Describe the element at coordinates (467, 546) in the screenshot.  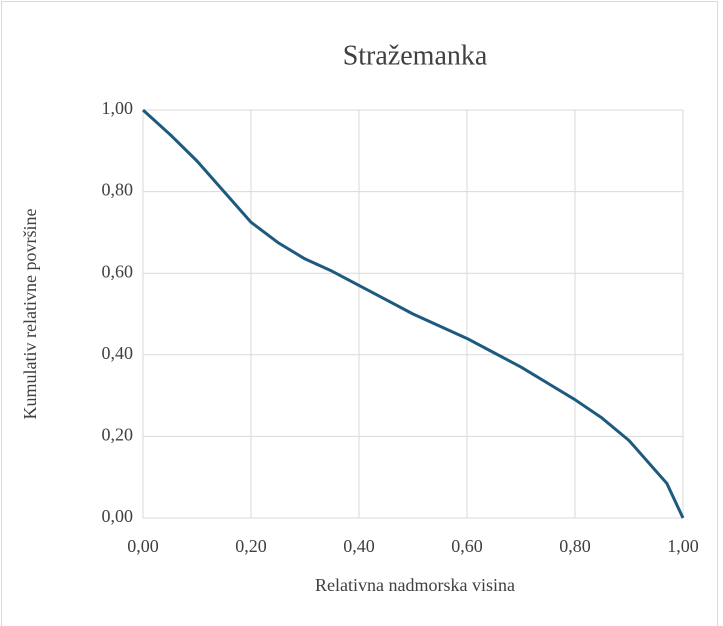
I see `x-tick-label: 0,60` at that location.